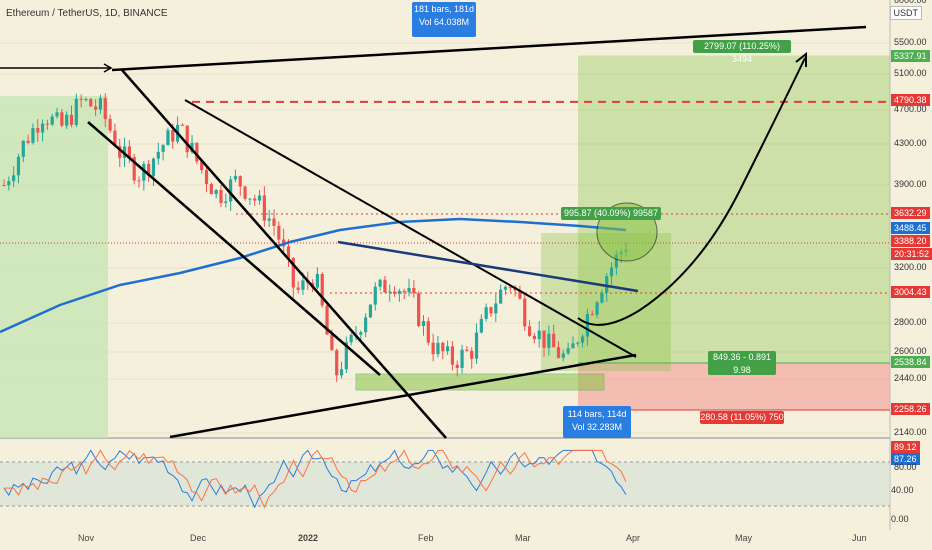 The height and width of the screenshot is (550, 932). Describe the element at coordinates (445, 484) in the screenshot. I see `rsi-band` at that location.